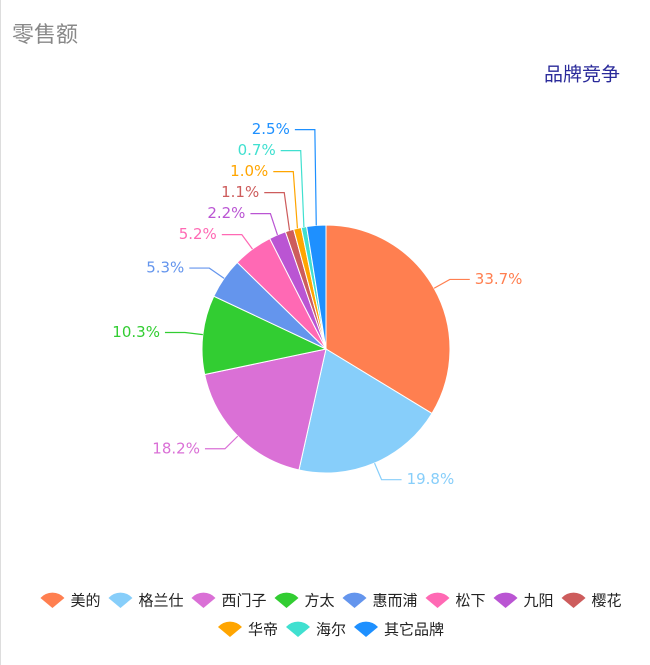  Describe the element at coordinates (331, 630) in the screenshot. I see `legend-label: 海尔` at that location.